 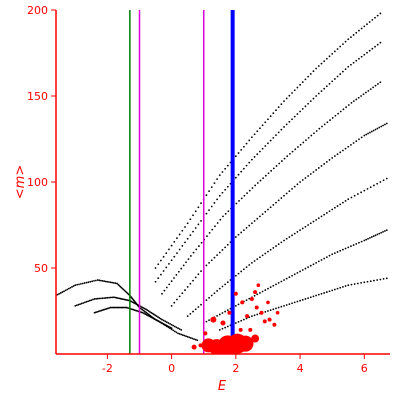 I want to click on x-tick-label: 6, so click(x=364, y=368).